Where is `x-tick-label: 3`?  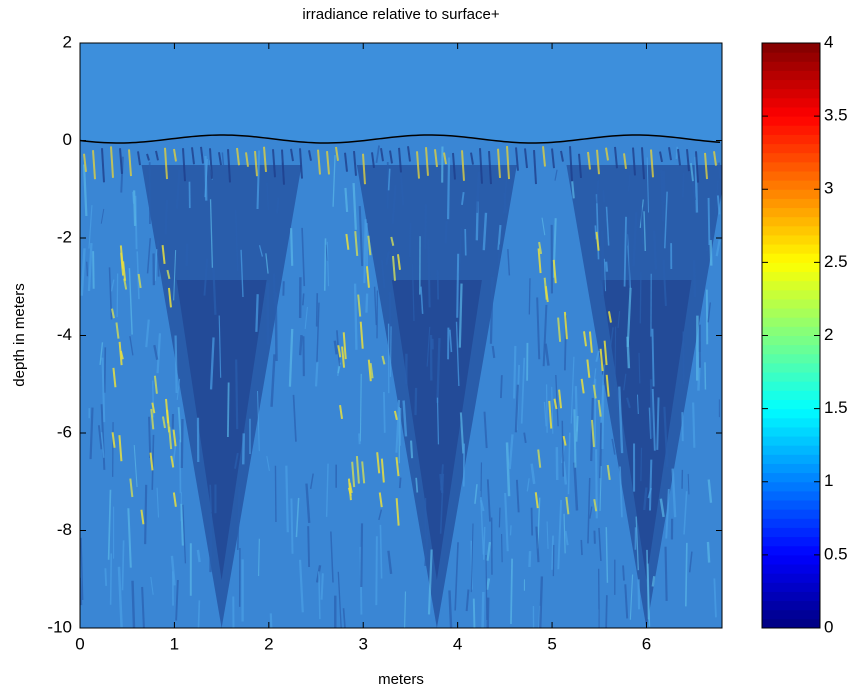 x-tick-label: 3 is located at coordinates (363, 643).